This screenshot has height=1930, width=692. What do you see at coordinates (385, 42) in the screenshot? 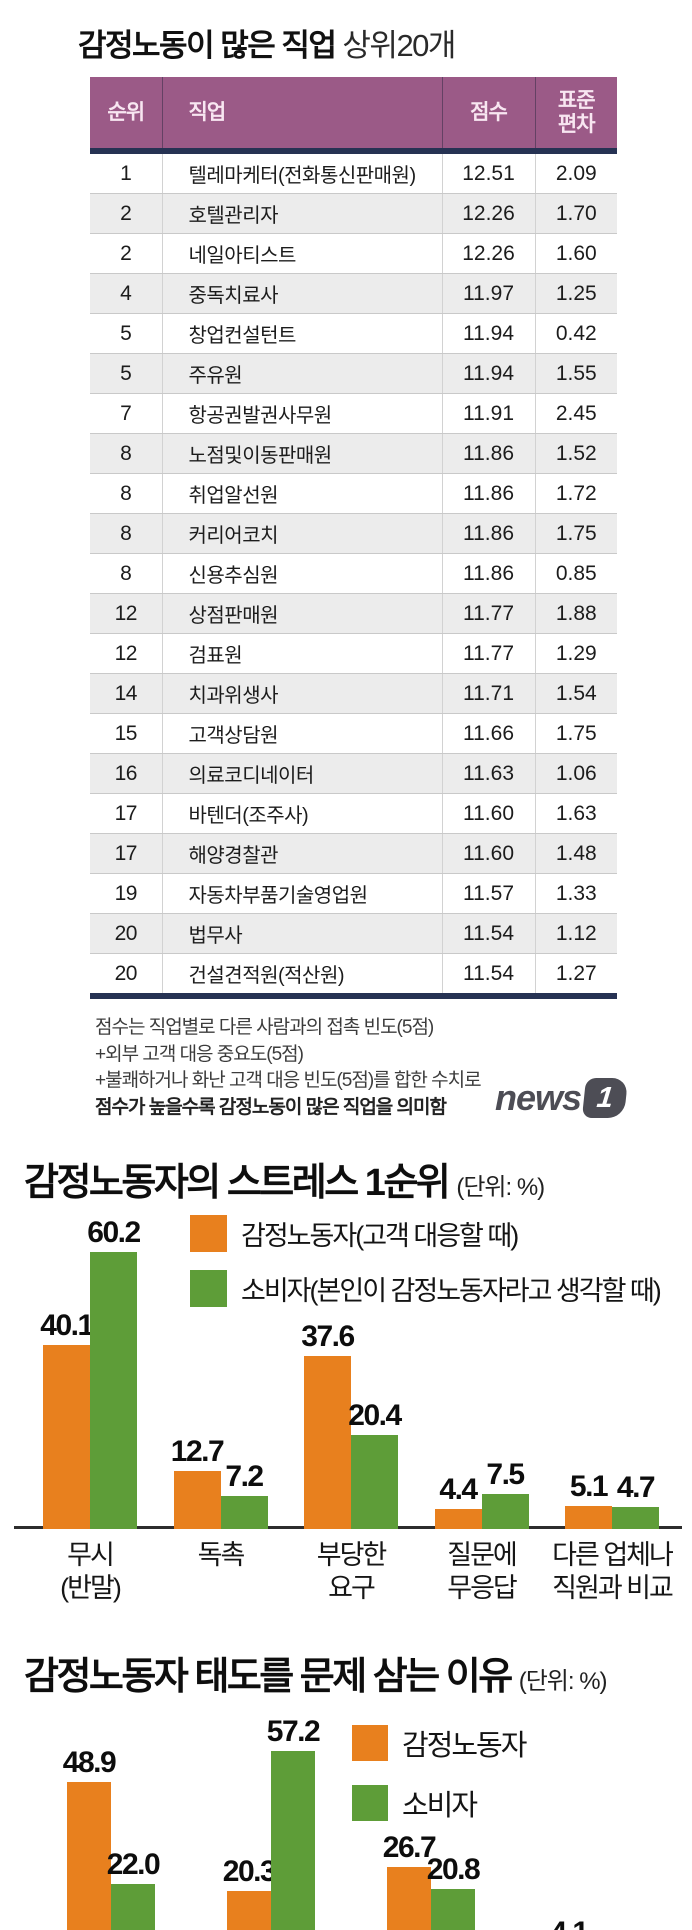
I see `table-title: 감정노동이 많은 직업 상위20개` at bounding box center [385, 42].